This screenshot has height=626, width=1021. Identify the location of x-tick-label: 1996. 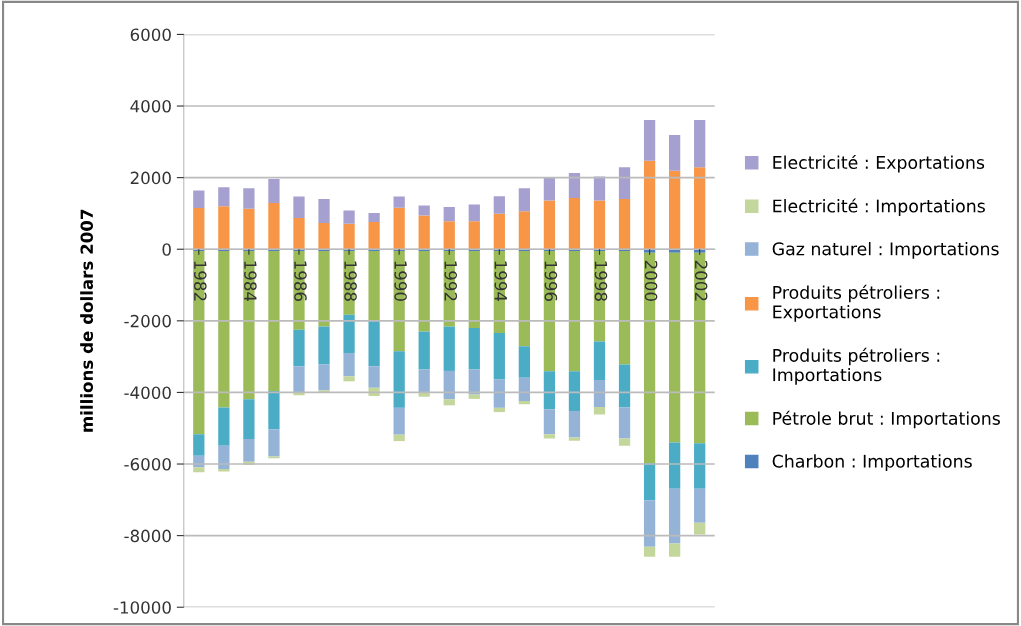
(551, 281).